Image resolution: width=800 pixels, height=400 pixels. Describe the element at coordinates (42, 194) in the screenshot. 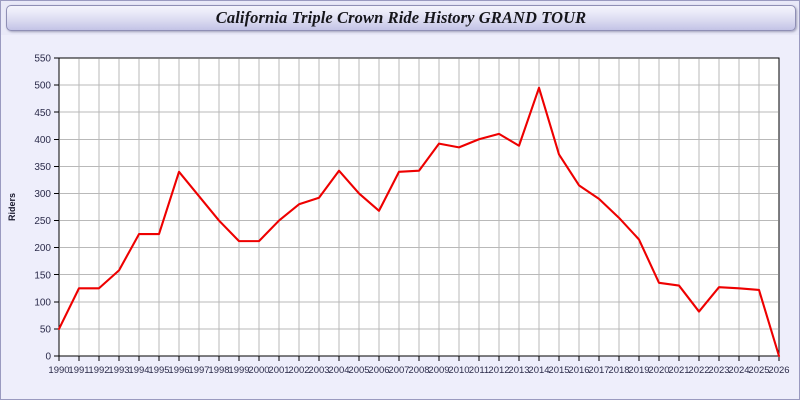

I see `y-tick-label: 300` at that location.